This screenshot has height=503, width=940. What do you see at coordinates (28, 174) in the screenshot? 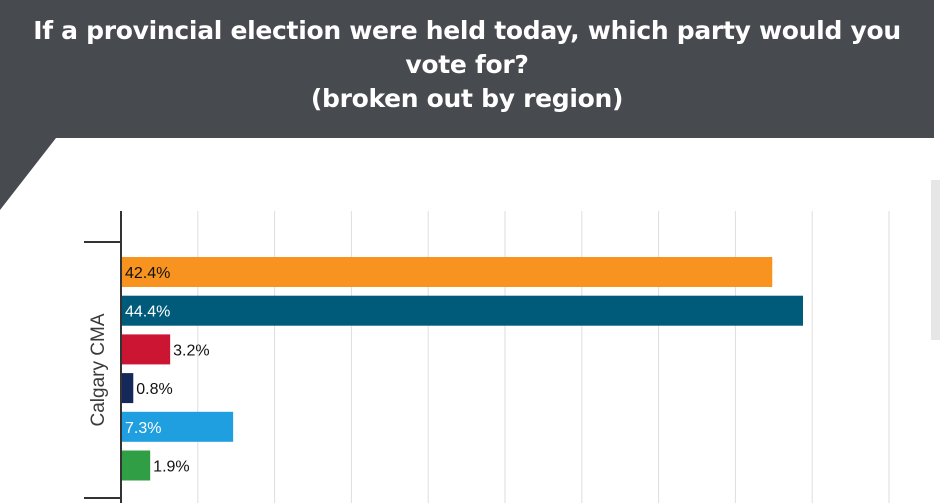
I see `header-corner-decoration` at bounding box center [28, 174].